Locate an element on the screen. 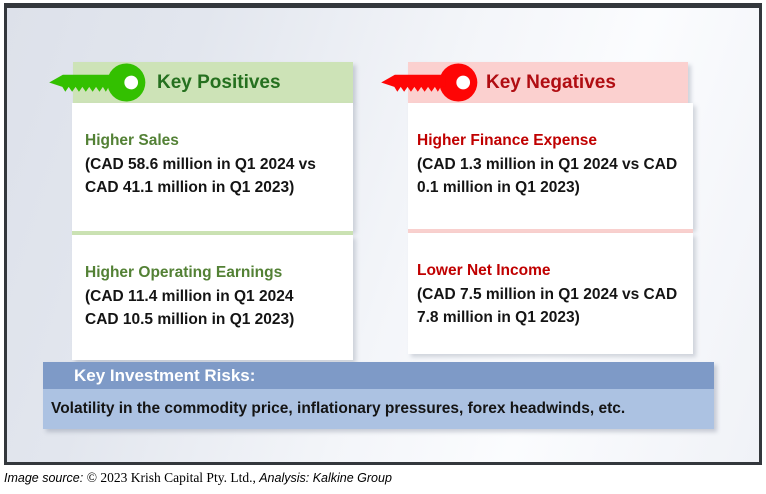  positive-earnings-line-2: CAD 10.5 million in Q1 2023) is located at coordinates (190, 319).